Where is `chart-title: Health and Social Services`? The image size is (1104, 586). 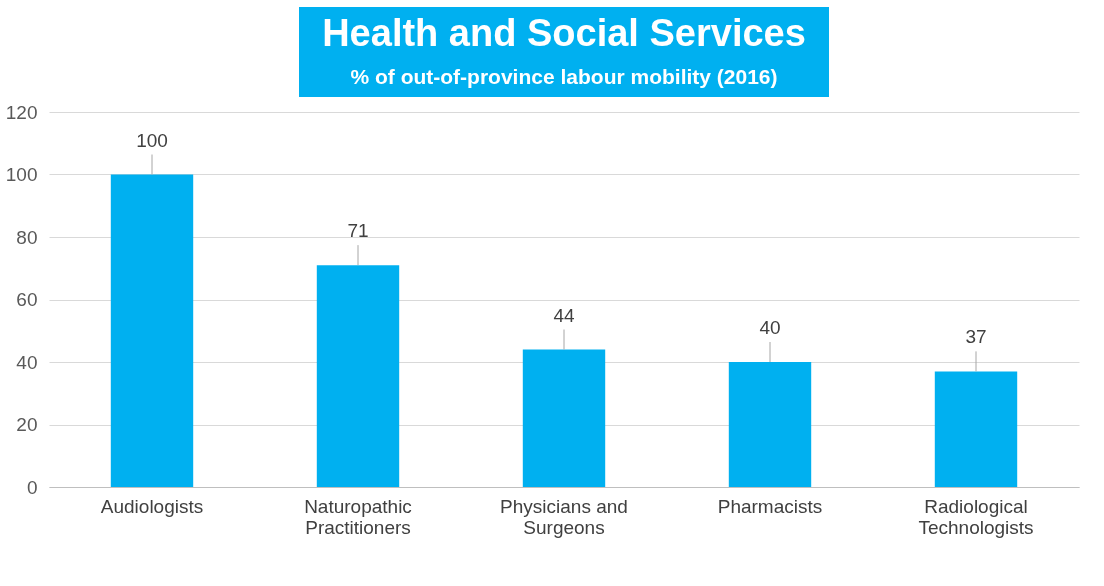 chart-title: Health and Social Services is located at coordinates (564, 33).